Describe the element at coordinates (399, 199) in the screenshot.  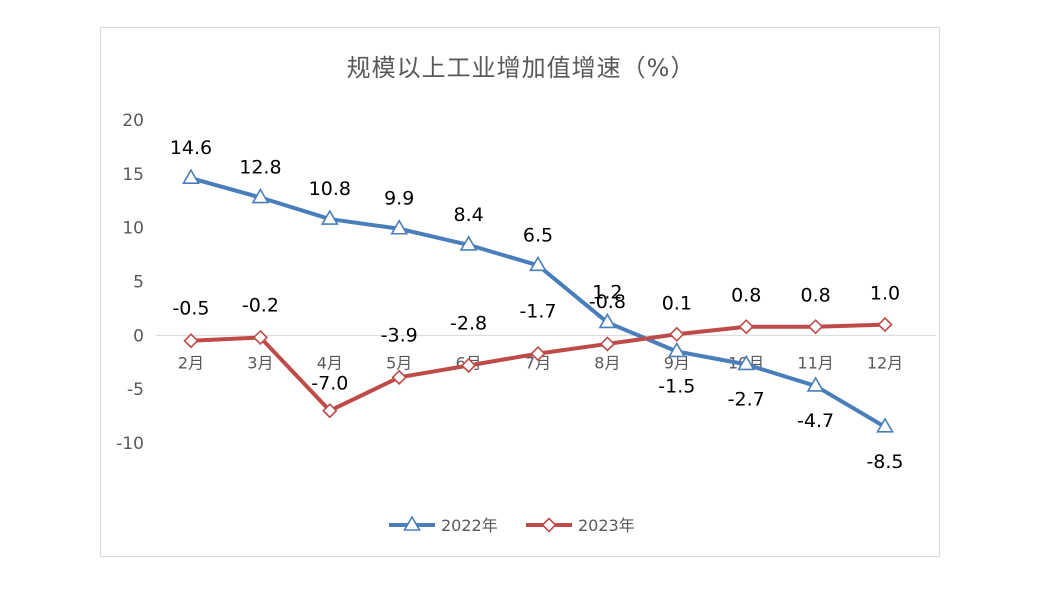
I see `data-label: 9.9` at that location.